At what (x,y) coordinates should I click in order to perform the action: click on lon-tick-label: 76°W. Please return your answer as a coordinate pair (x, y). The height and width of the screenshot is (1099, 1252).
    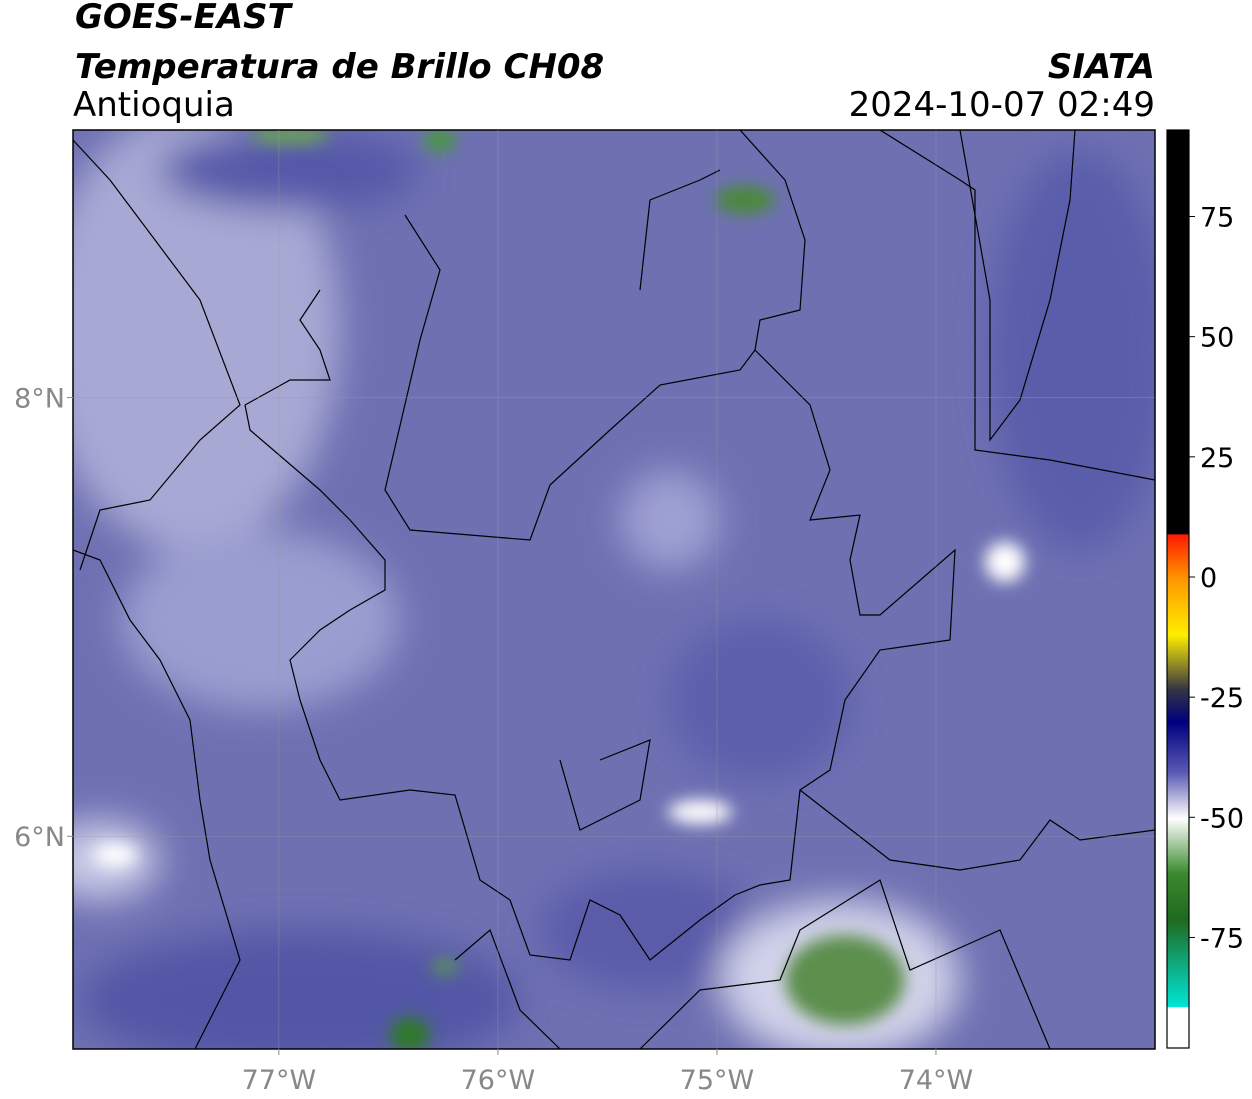
    Looking at the image, I should click on (498, 1080).